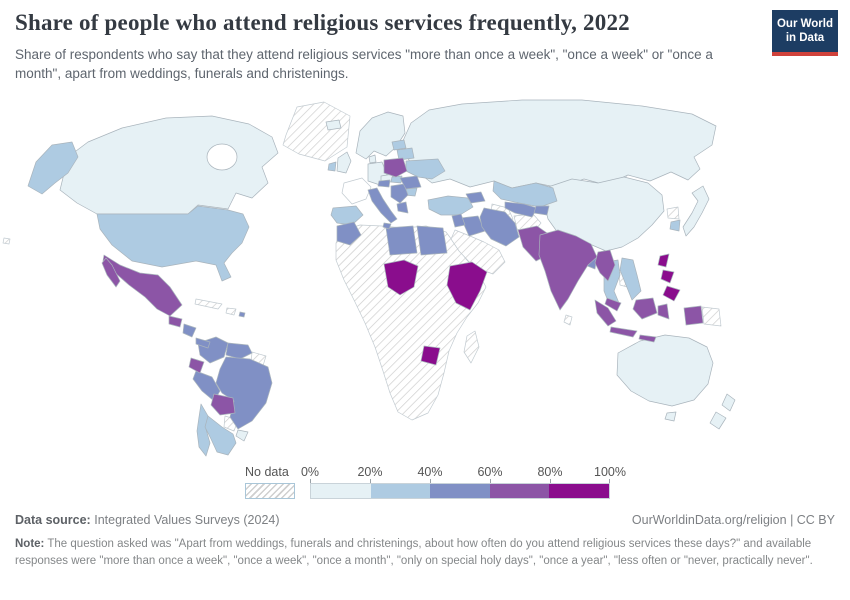 This screenshot has width=850, height=600. I want to click on region-china, so click(604, 214).